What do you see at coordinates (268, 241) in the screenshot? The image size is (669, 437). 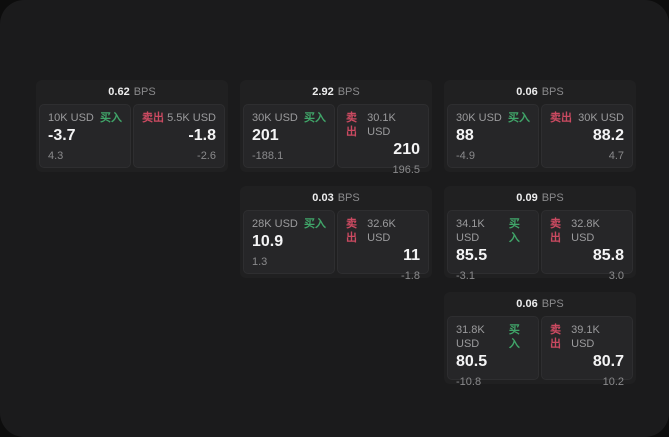 I see `buy-price: 10.9` at bounding box center [268, 241].